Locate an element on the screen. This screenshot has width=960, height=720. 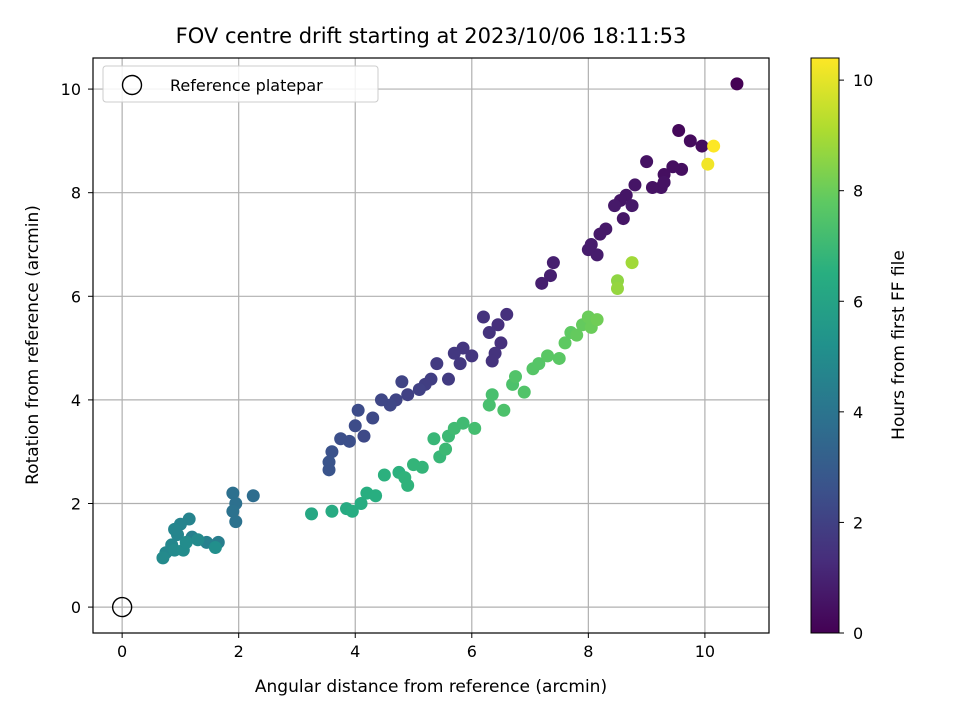
legend-entry-label: Reference platepar is located at coordinates (246, 85).